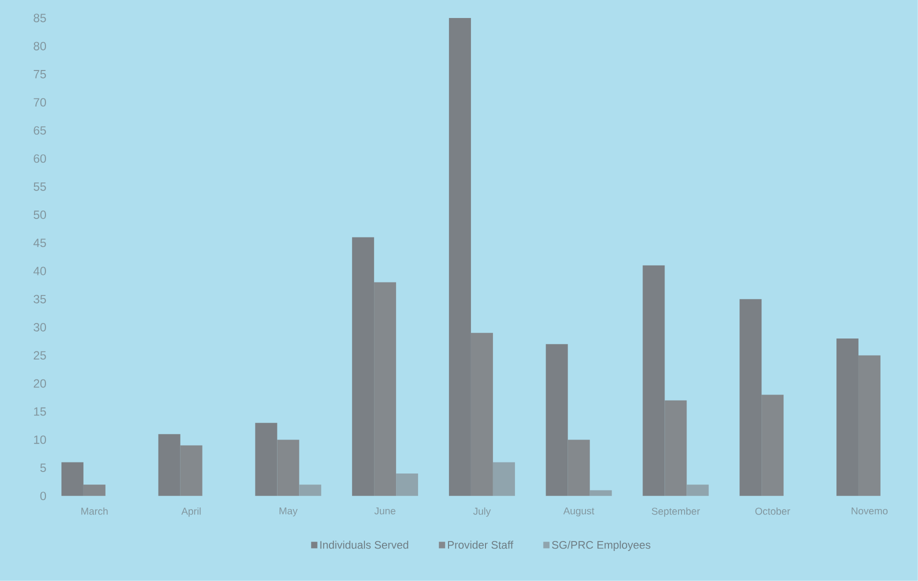  Describe the element at coordinates (40, 327) in the screenshot. I see `y-tick-label: 30` at that location.